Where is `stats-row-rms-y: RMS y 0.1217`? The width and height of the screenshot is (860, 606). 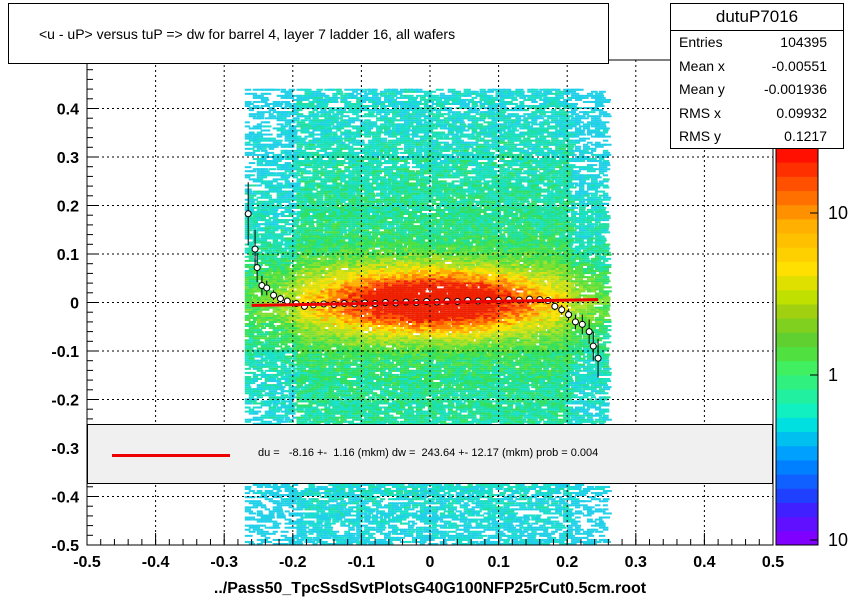 stats-row-rms-y: RMS y 0.1217 is located at coordinates (757, 137).